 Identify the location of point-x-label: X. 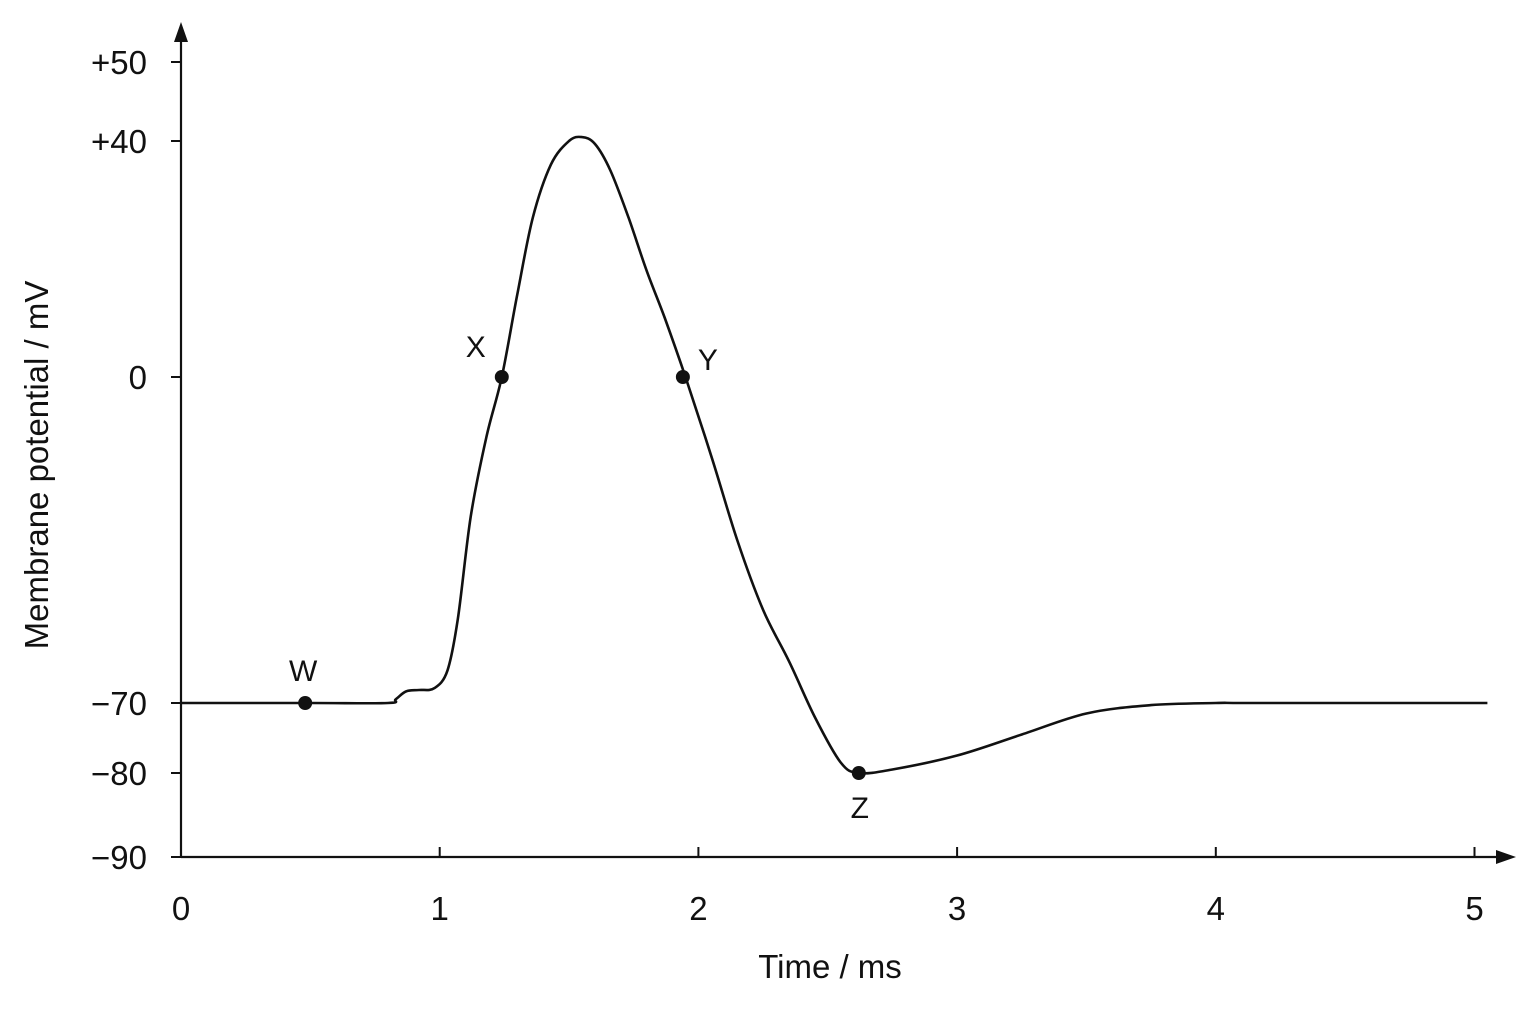
(476, 347).